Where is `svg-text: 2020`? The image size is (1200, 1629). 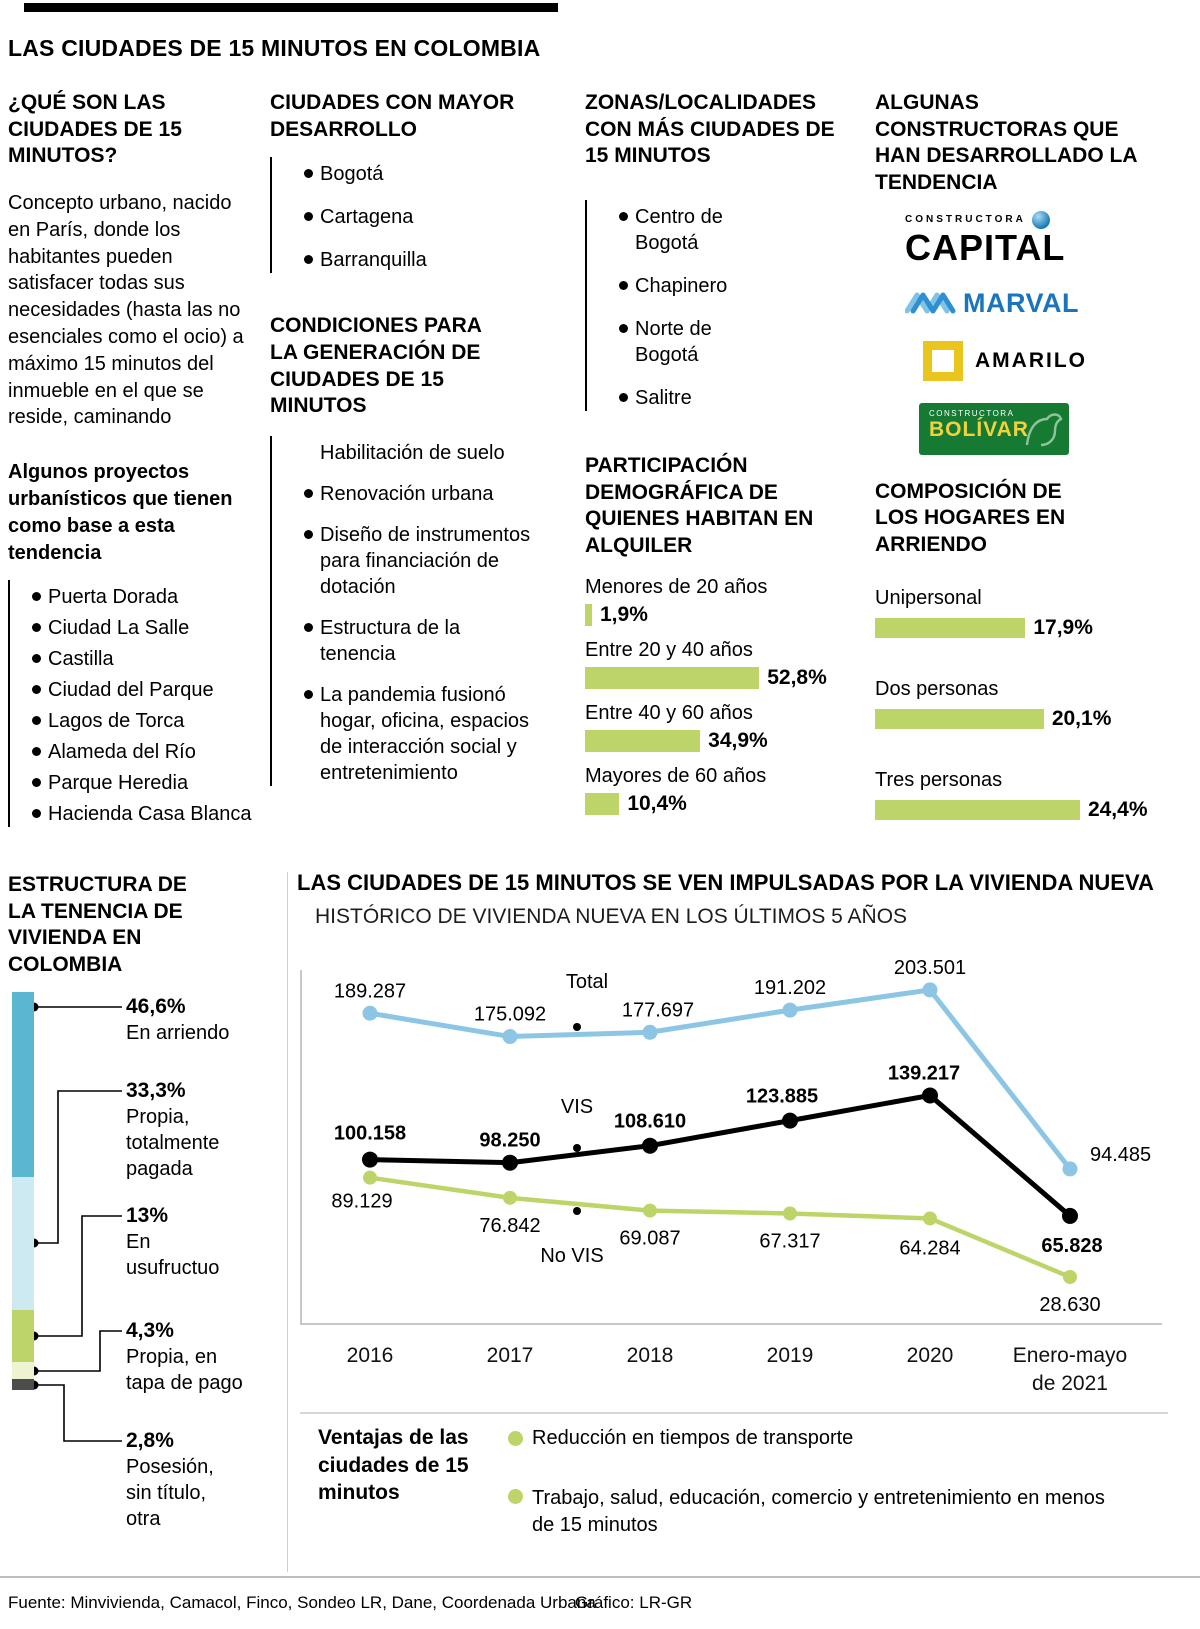 svg-text: 2020 is located at coordinates (930, 1355).